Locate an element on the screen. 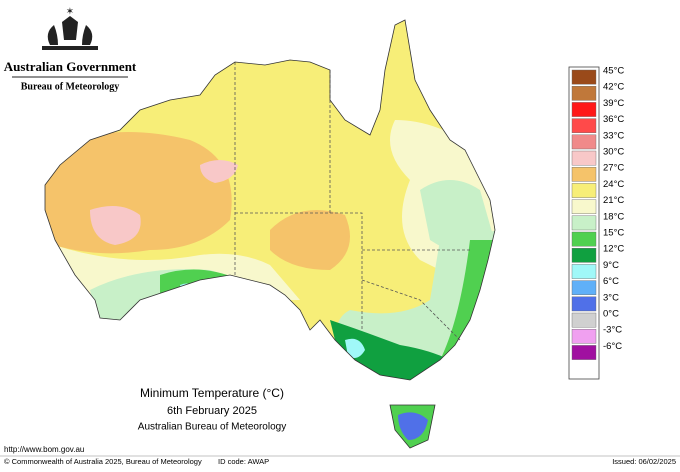  legend-label: 12°C is located at coordinates (613, 249).